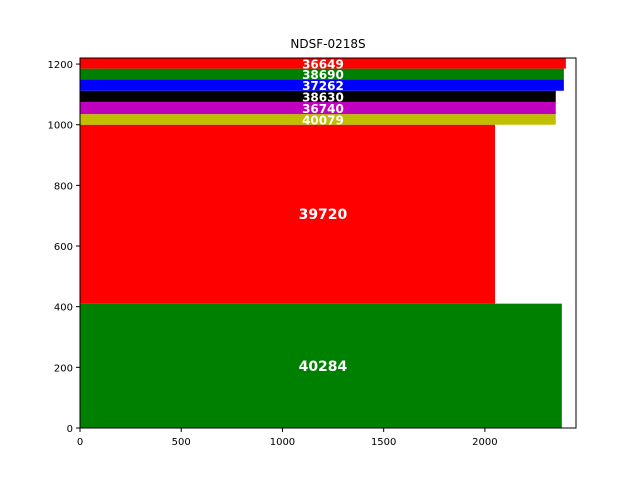  Describe the element at coordinates (60, 126) in the screenshot. I see `y-tick-label: 1000` at that location.